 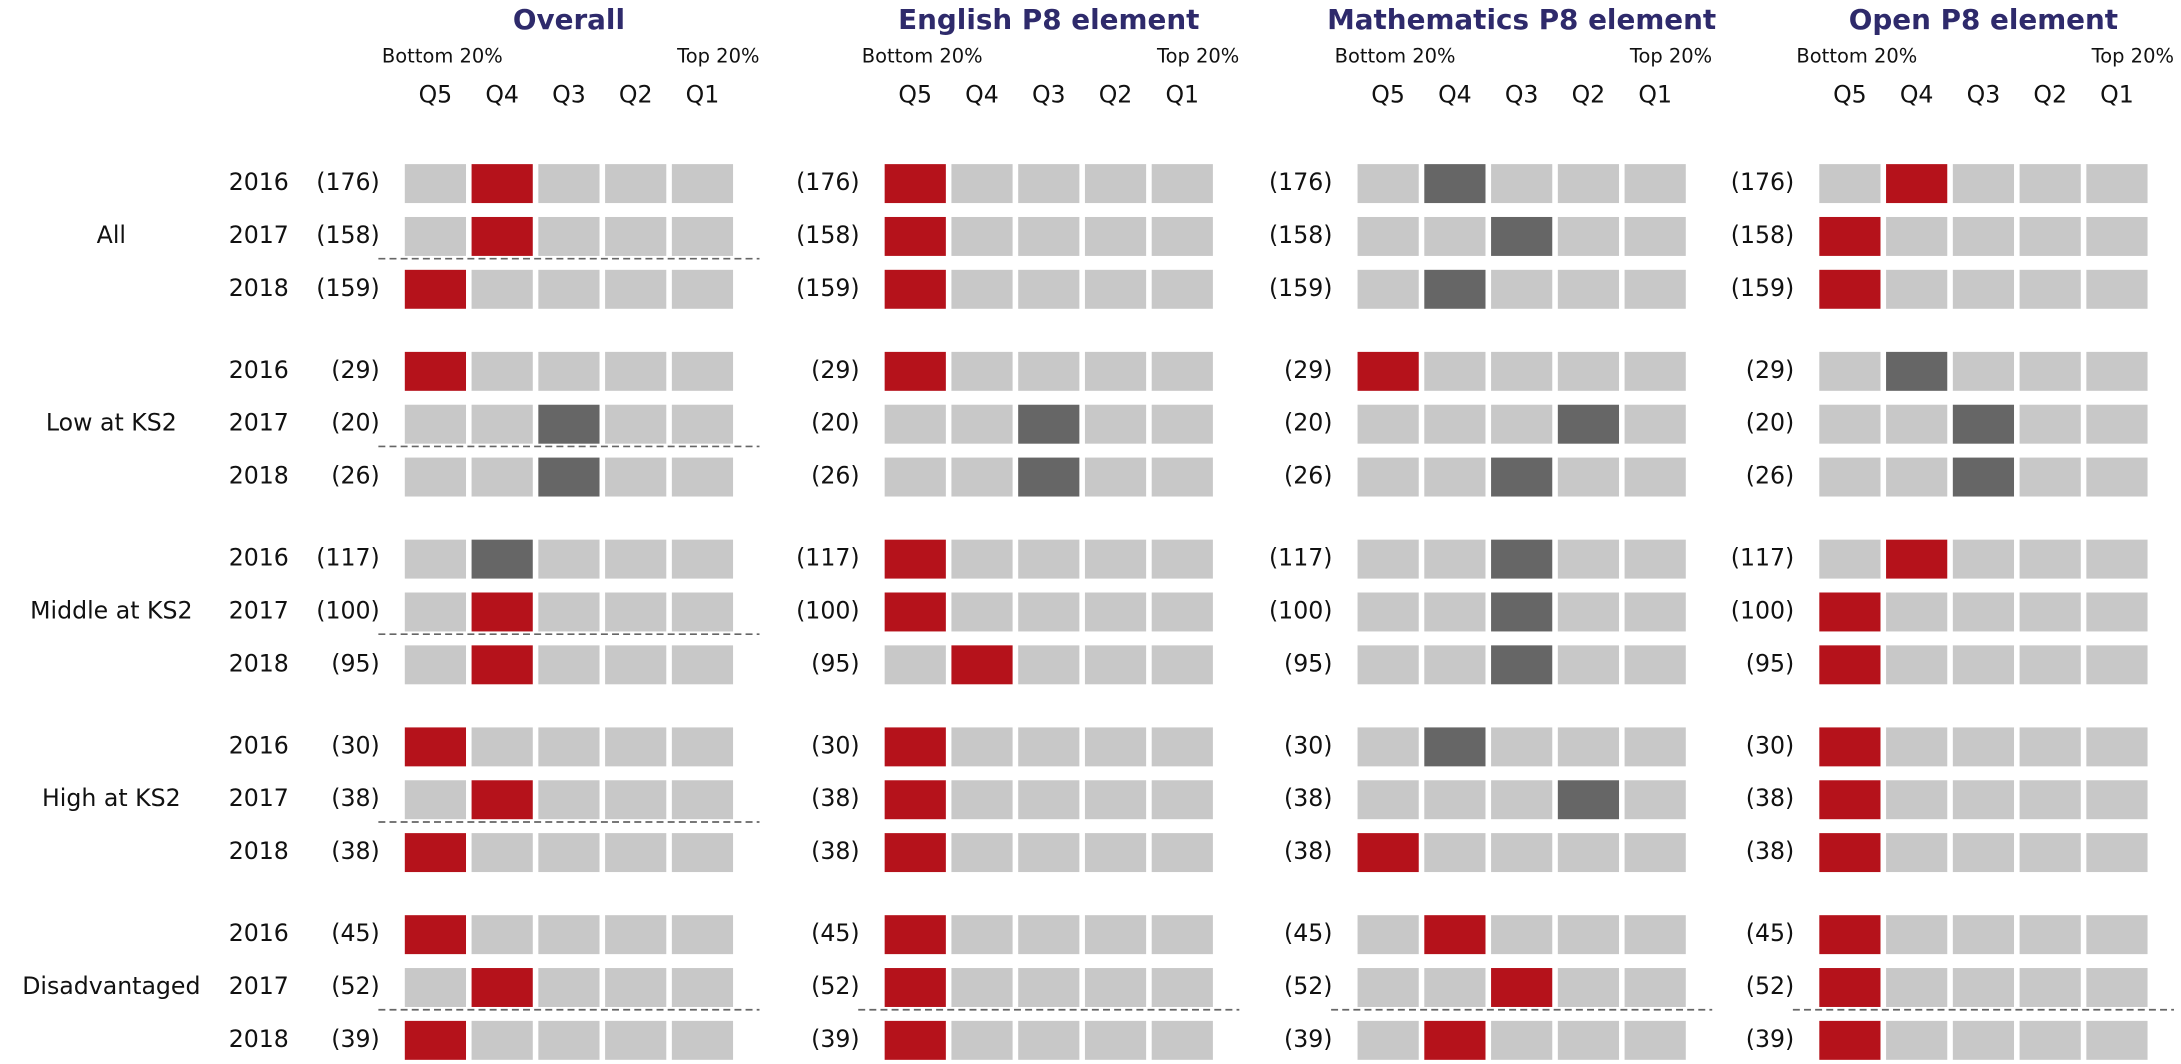 What do you see at coordinates (259, 933) in the screenshot?
I see `year-label: 2016` at bounding box center [259, 933].